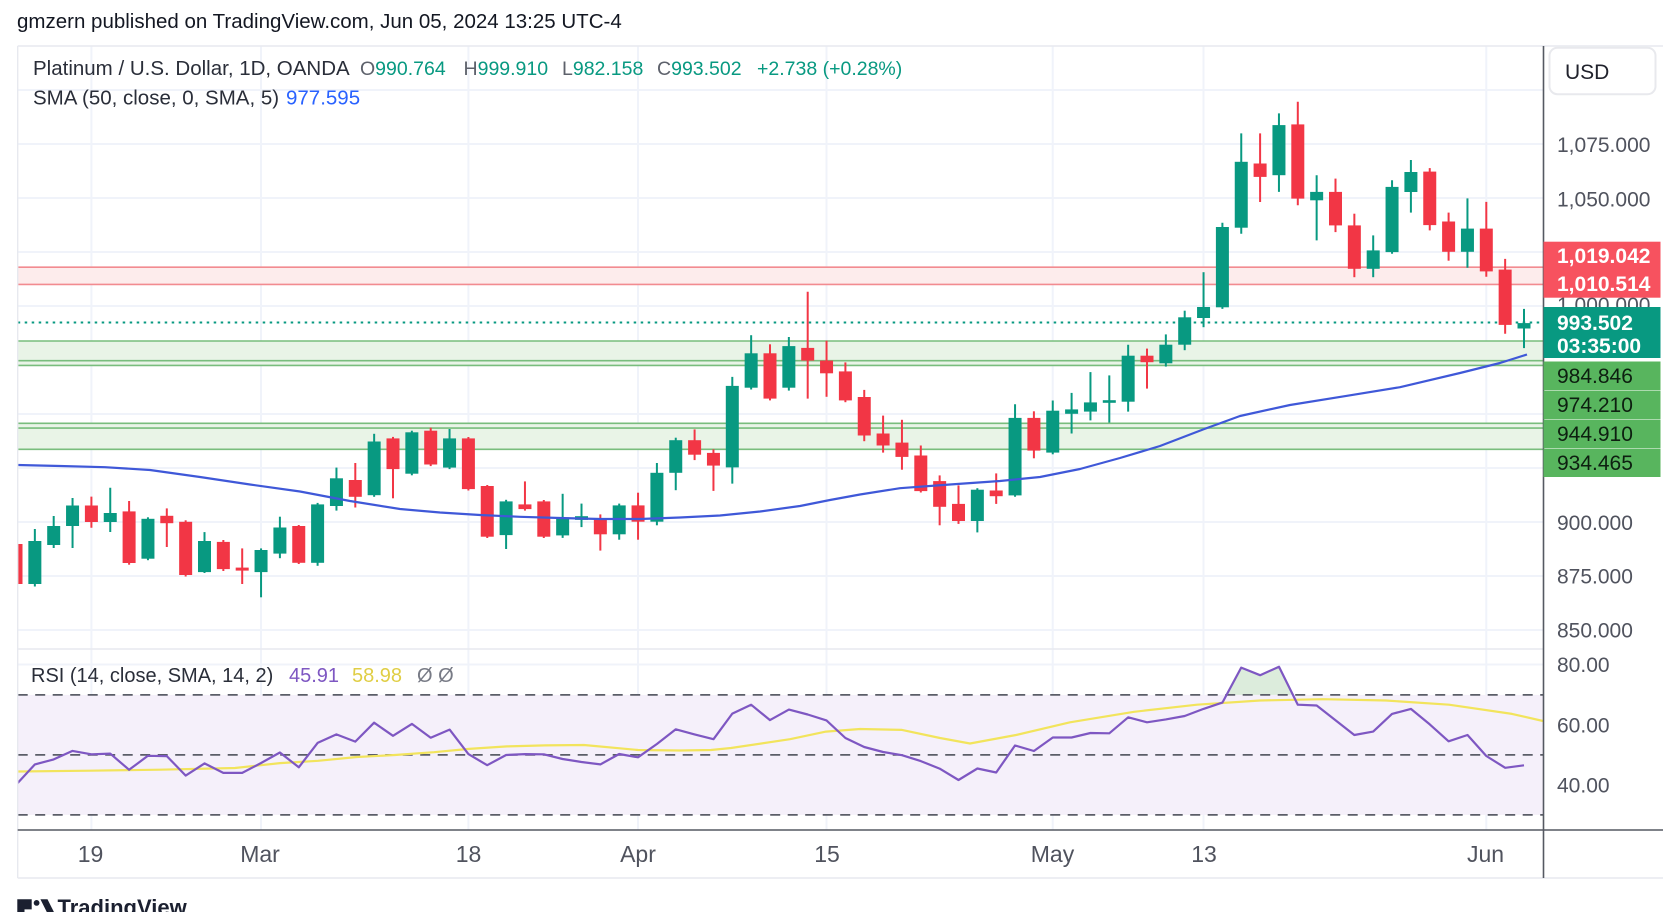  Describe the element at coordinates (91, 854) in the screenshot. I see `svg-text: 19` at that location.